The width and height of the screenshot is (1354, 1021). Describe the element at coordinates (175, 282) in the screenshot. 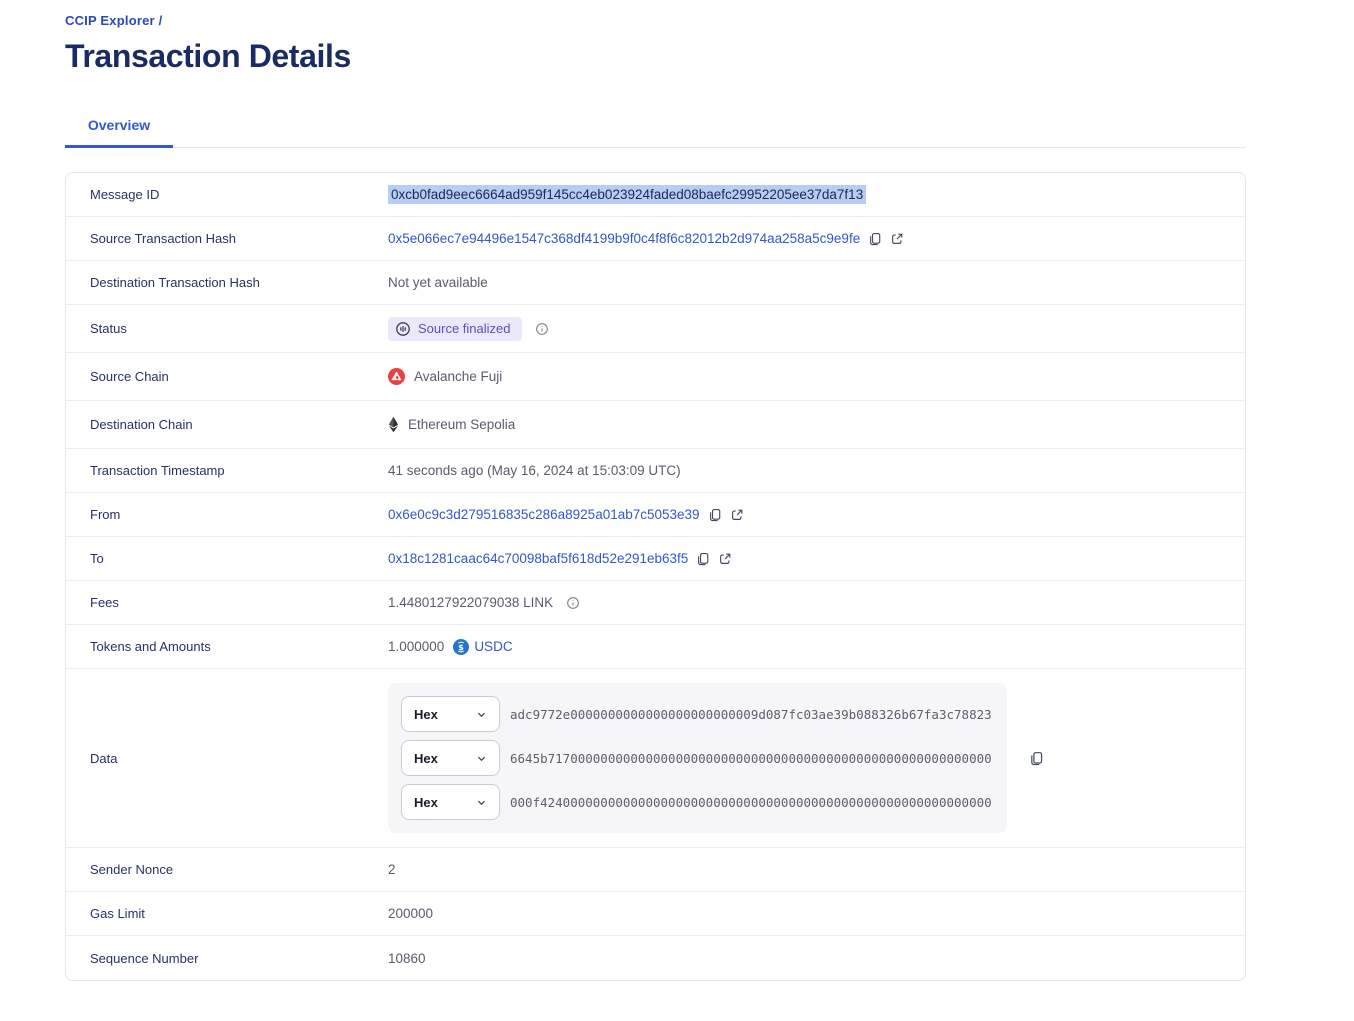

I see `destination-tx-hash-label: Destination Transaction Hash` at that location.